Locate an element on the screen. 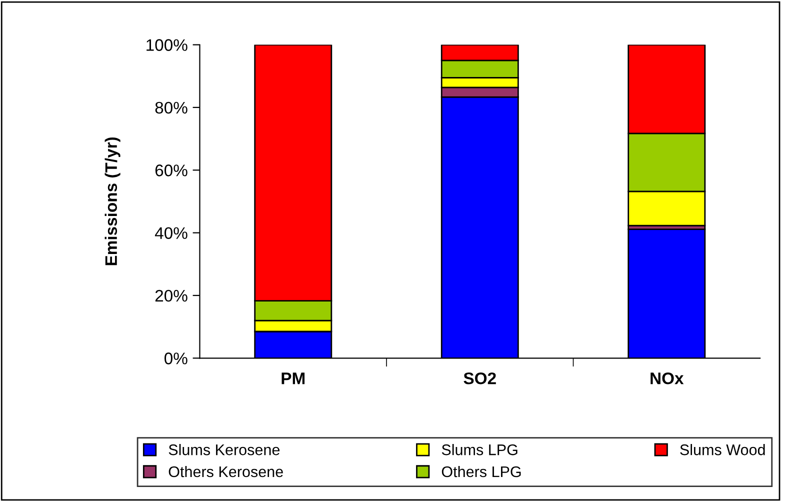  legend-label: Others LPG is located at coordinates (481, 472).